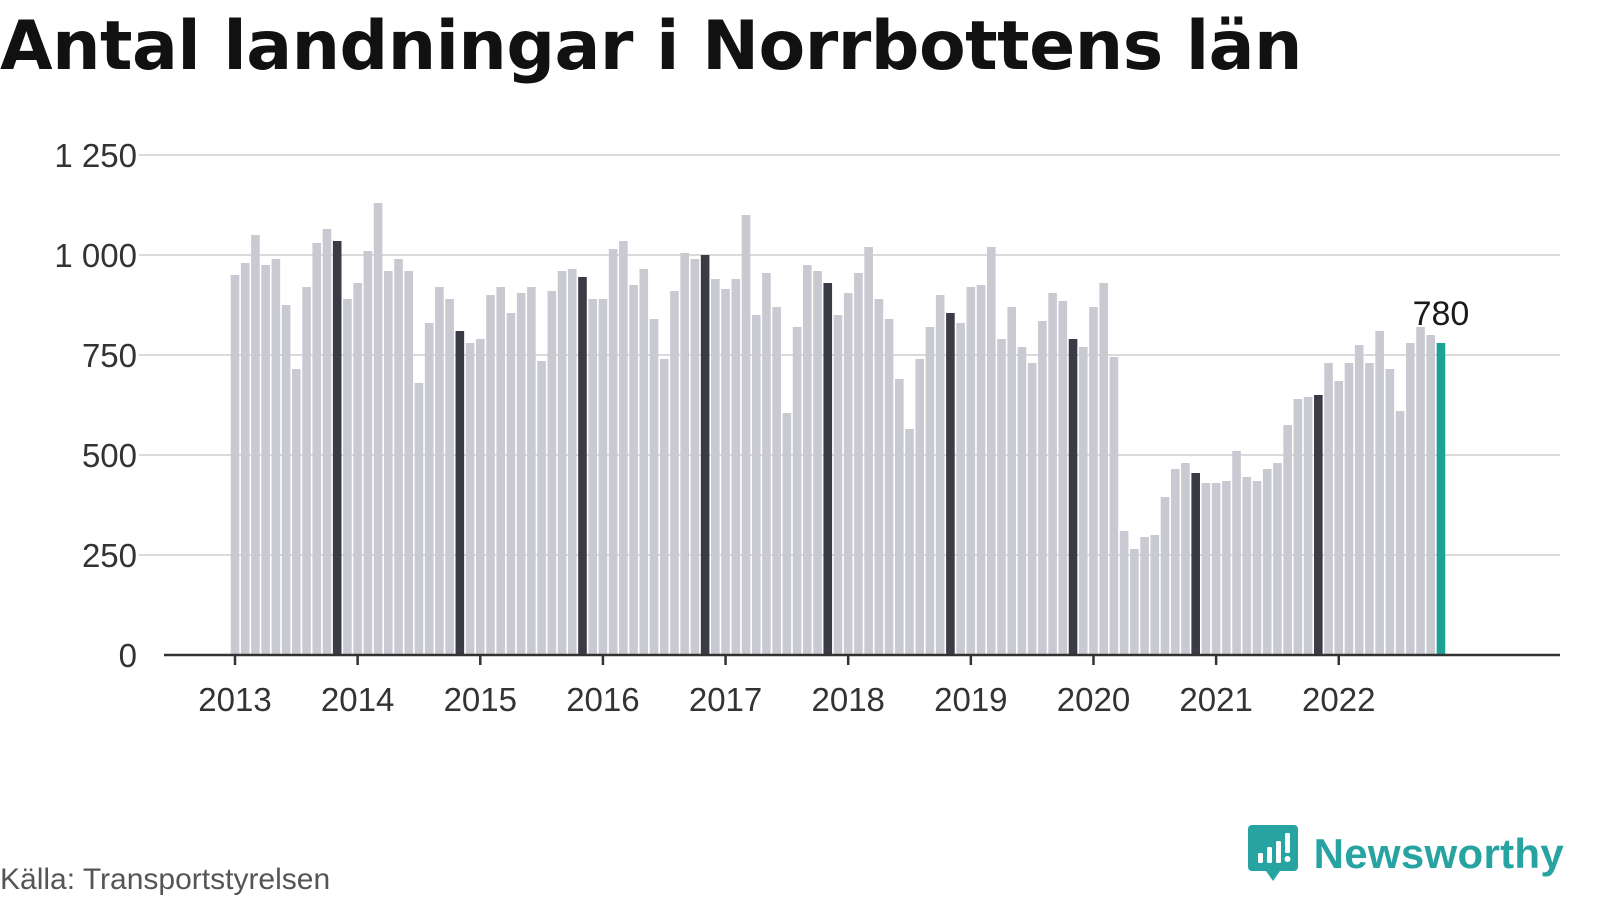 The height and width of the screenshot is (900, 1600). What do you see at coordinates (786, 686) in the screenshot?
I see `x-axis-ticks: 2013 2014 2015 2016 2017 2018 2019 2020 2021 2022` at bounding box center [786, 686].